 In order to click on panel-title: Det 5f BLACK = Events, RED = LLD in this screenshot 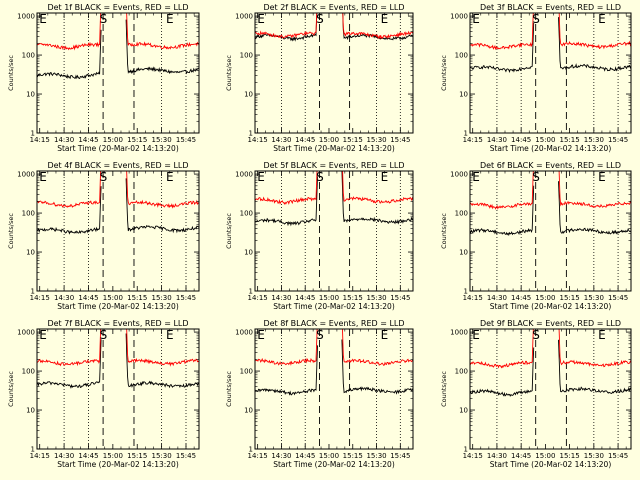, I will do `click(333, 165)`.